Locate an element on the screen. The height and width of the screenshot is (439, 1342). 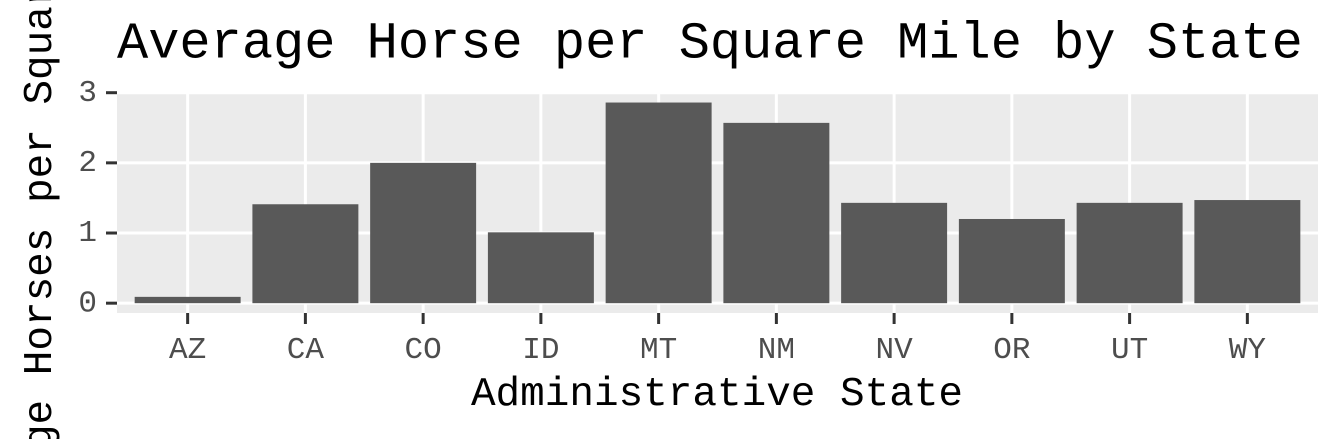
x-tick-label: WY is located at coordinates (1248, 350).